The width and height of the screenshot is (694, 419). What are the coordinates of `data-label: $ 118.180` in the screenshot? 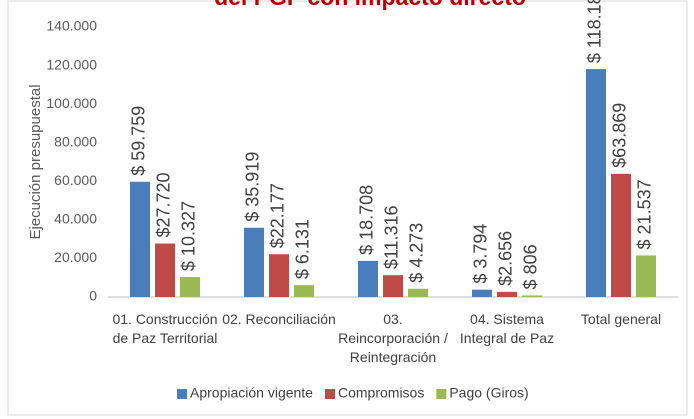 It's located at (595, 31).